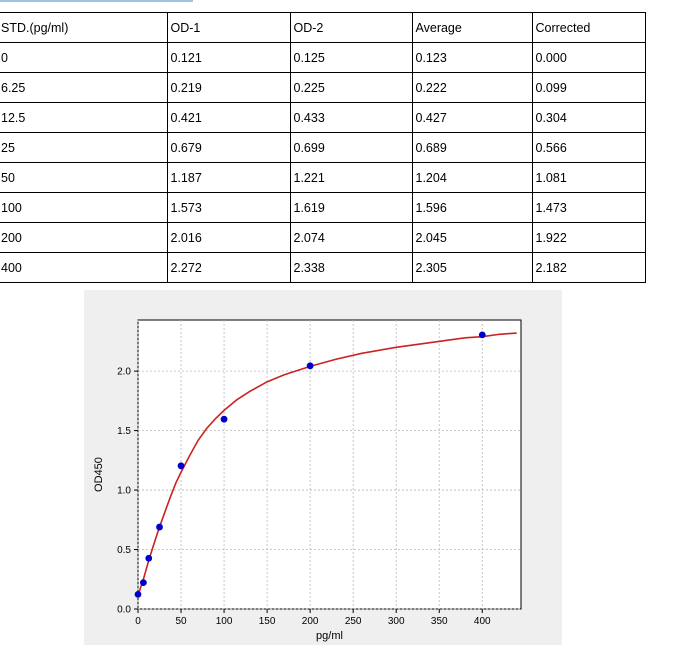 This screenshot has width=675, height=645. Describe the element at coordinates (124, 610) in the screenshot. I see `y-tick-label: 0.0` at that location.